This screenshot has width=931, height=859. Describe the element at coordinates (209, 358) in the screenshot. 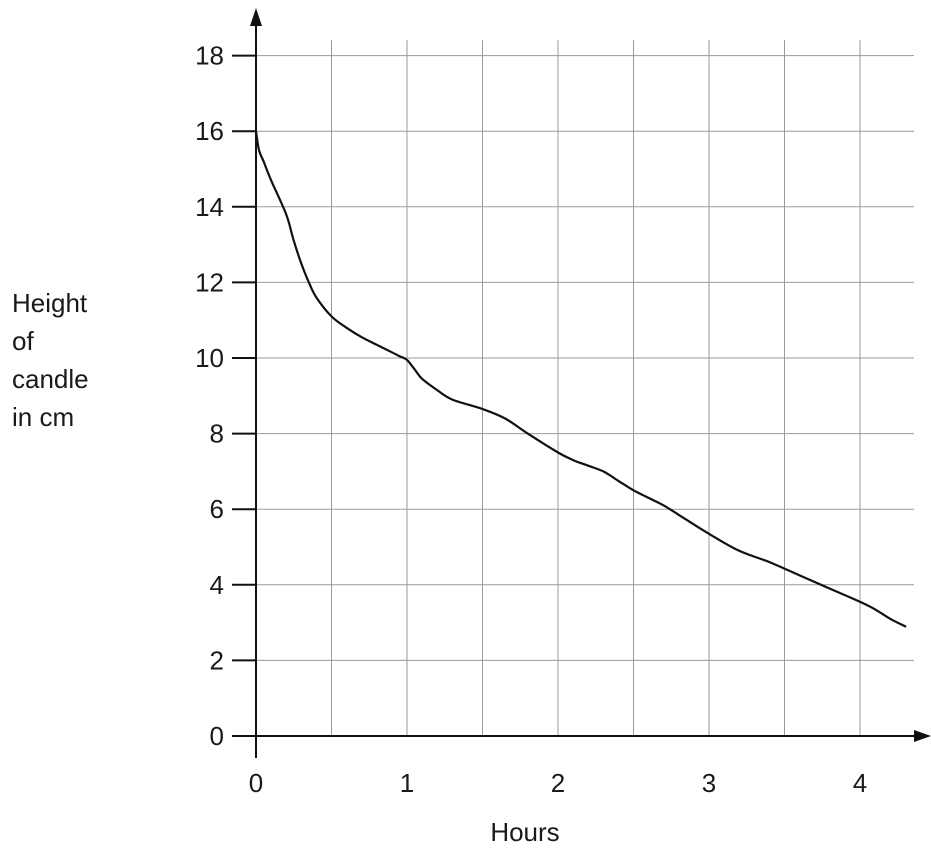

I see `y-tick-label: 10` at that location.